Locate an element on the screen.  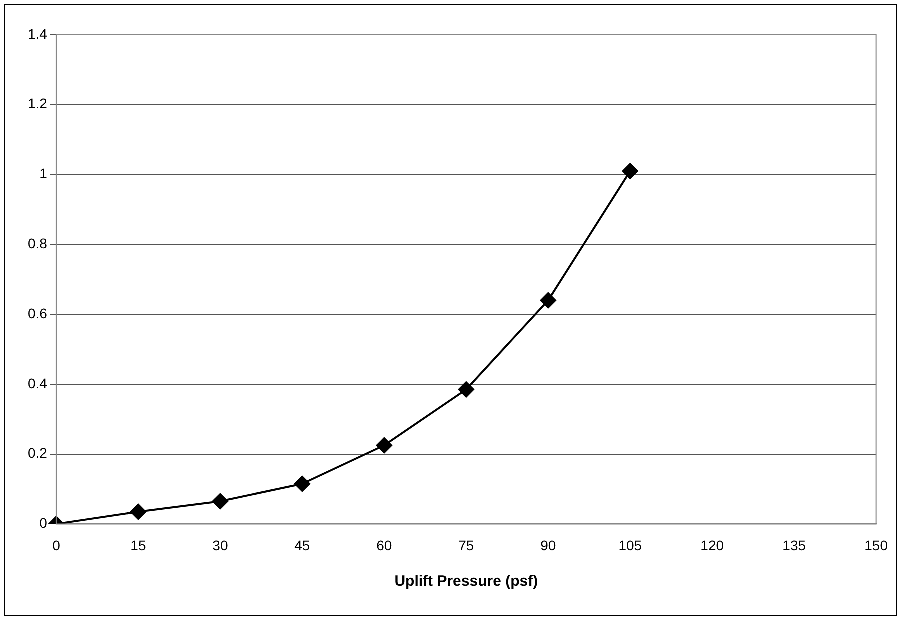
x-tick-label: 45 is located at coordinates (302, 545).